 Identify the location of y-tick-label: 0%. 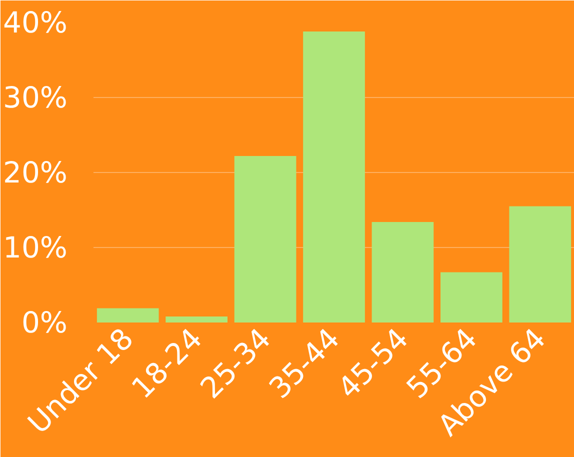
(44, 323).